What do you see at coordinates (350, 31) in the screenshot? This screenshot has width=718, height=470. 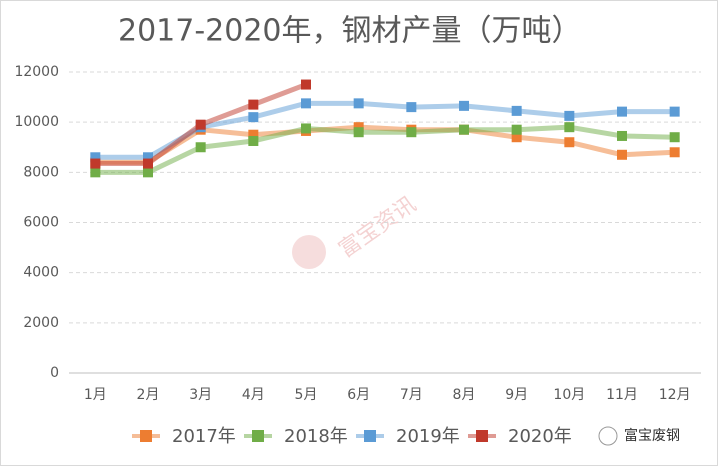 I see `chart-title: 2017-2020年，钢材产量（万吨）` at bounding box center [350, 31].